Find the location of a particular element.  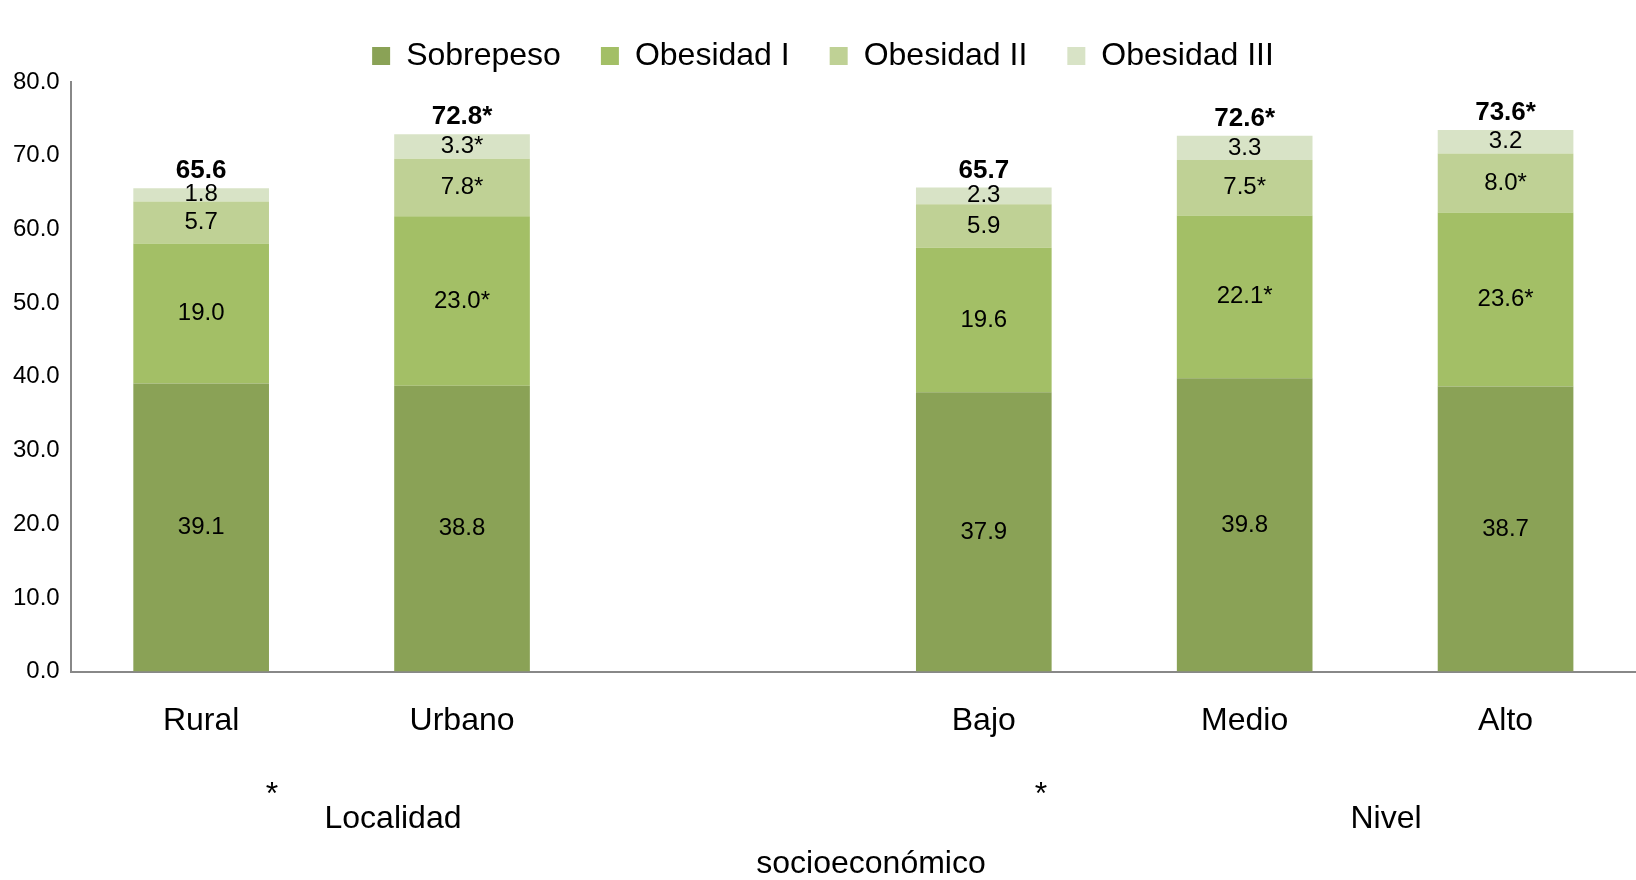

data-label: 38.7 is located at coordinates (1505, 527).